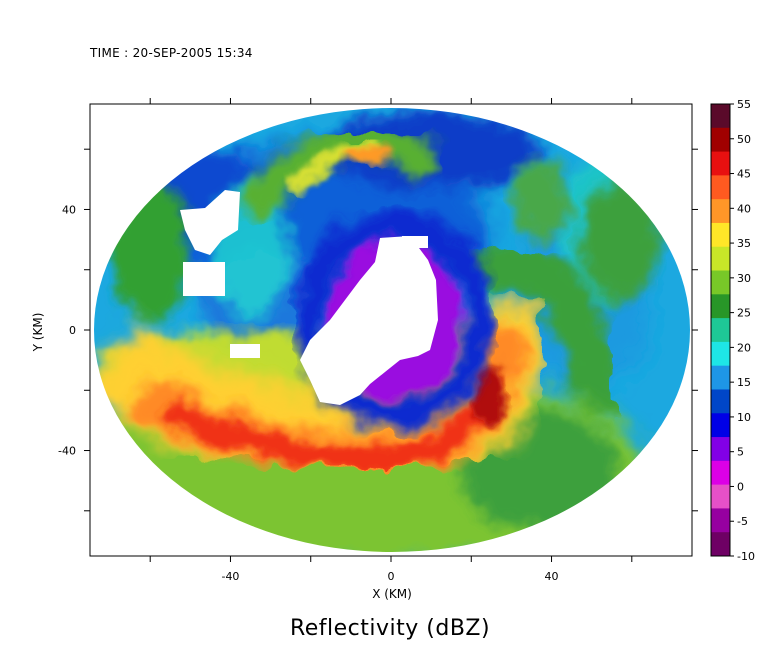 This screenshot has width=768, height=662. Describe the element at coordinates (742, 521) in the screenshot. I see `colorbar-label: -5` at that location.